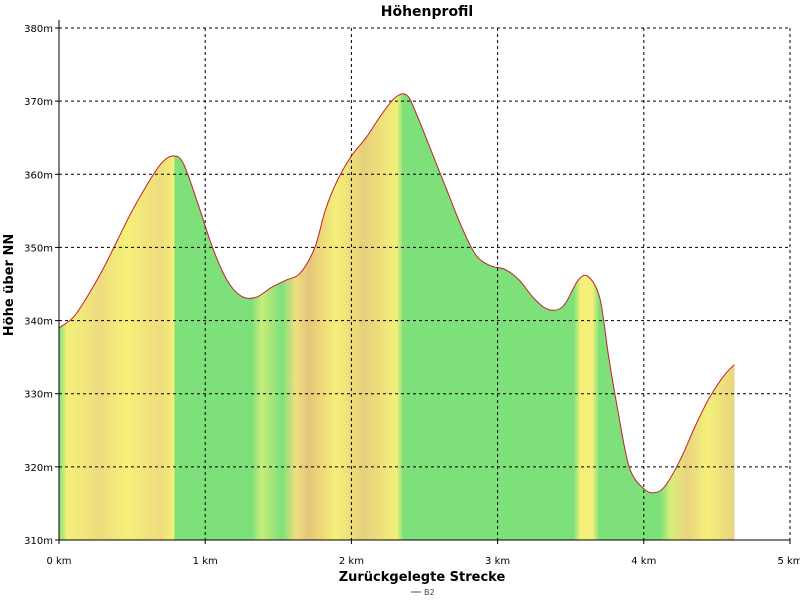 This screenshot has width=800, height=600. Describe the element at coordinates (423, 553) in the screenshot. I see `x-axis-ticks: 0 km 1 km 2 km 3 km 4 km 5 km` at that location.